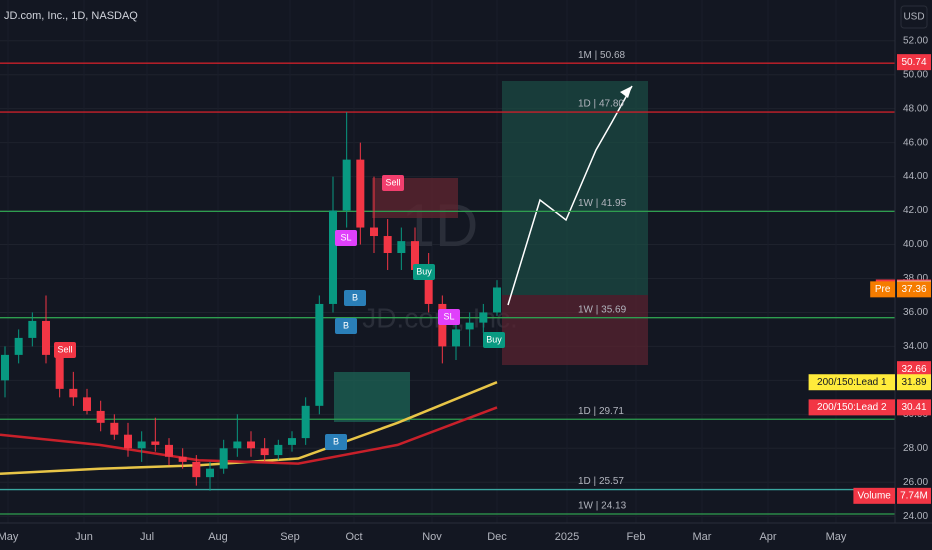 Image resolution: width=932 pixels, height=550 pixels. Describe the element at coordinates (218, 537) in the screenshot. I see `x-tick-label: Aug` at that location.